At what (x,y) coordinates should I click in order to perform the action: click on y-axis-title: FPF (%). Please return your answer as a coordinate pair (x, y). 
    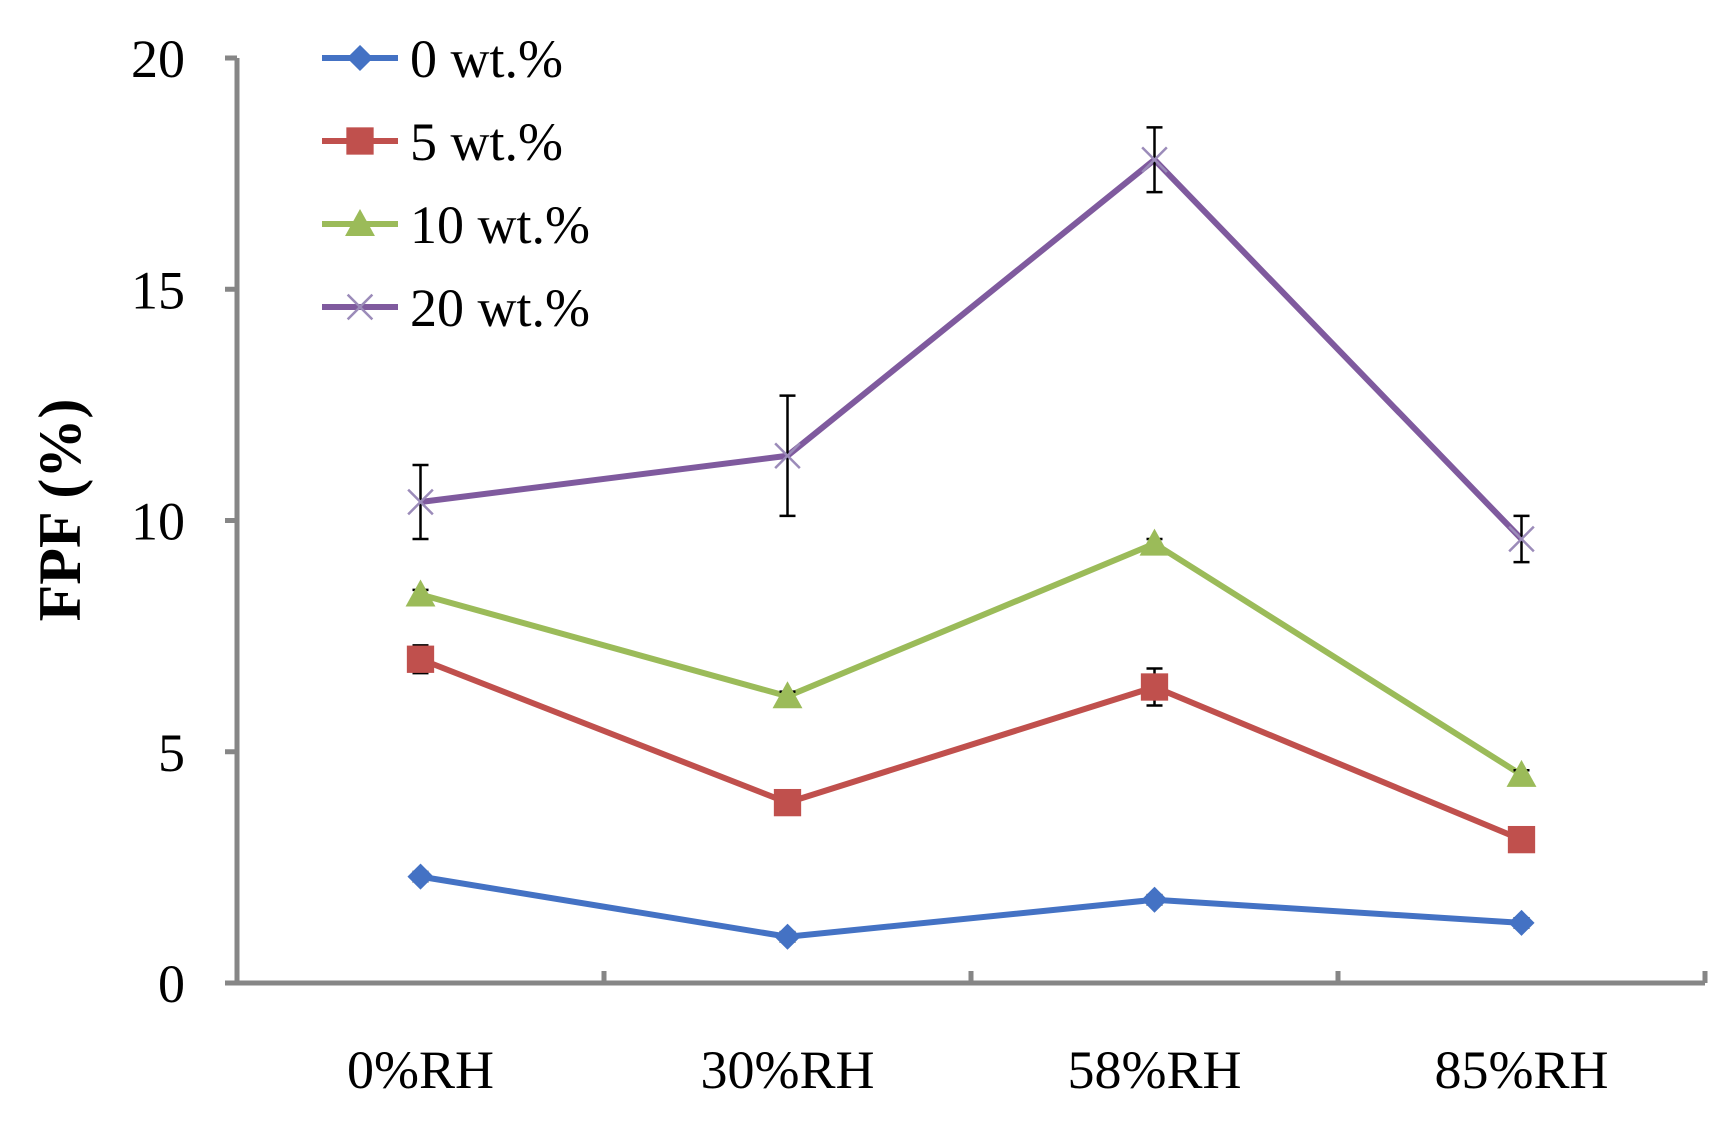
    Looking at the image, I should click on (60, 510).